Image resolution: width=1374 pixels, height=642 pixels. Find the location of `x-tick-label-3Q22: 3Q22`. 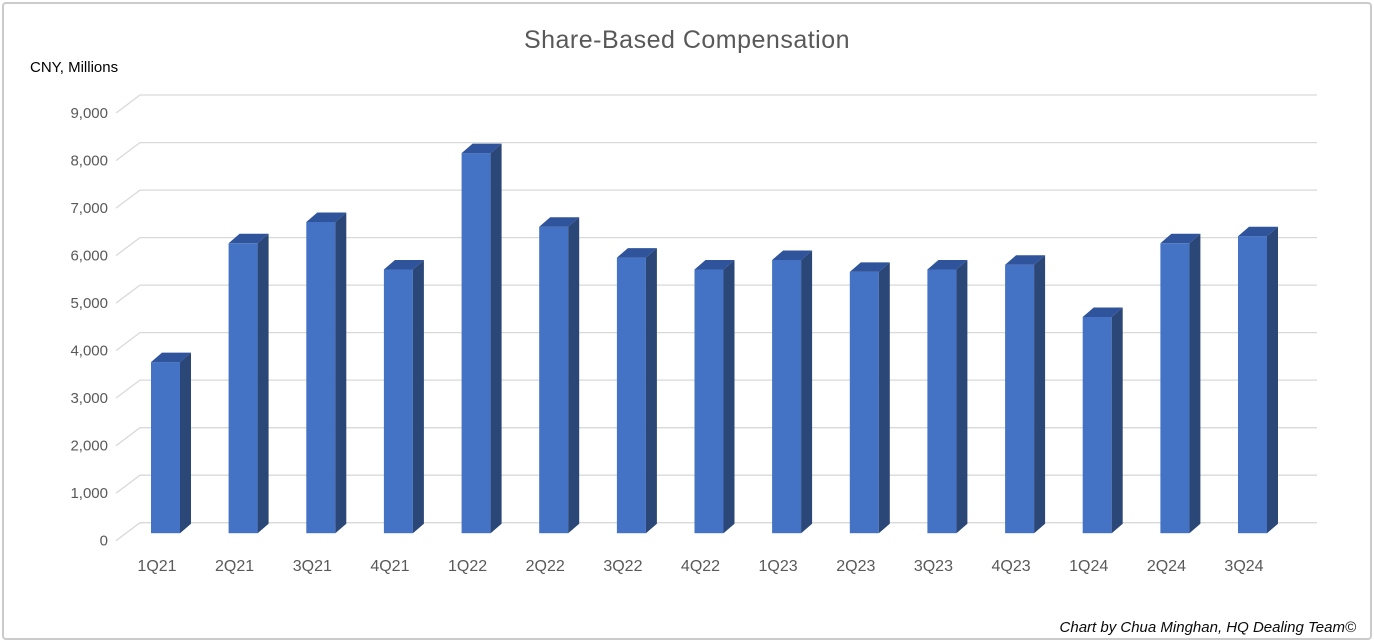

x-tick-label-3Q22: 3Q22 is located at coordinates (622, 566).